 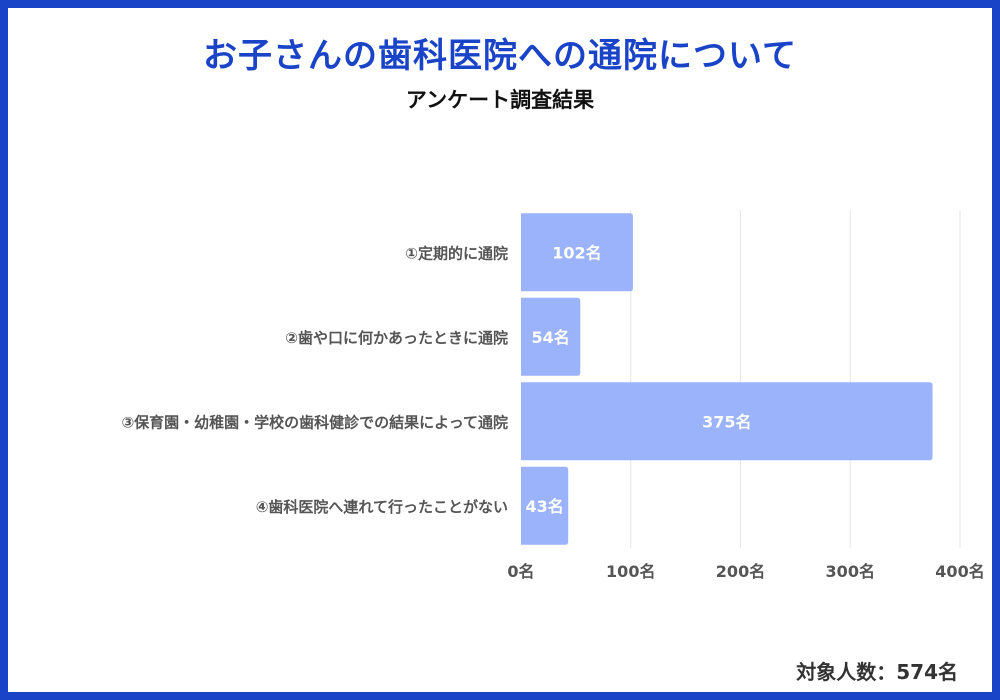 I want to click on page-title: お子さんの歯科医院への通院について, so click(x=500, y=56).